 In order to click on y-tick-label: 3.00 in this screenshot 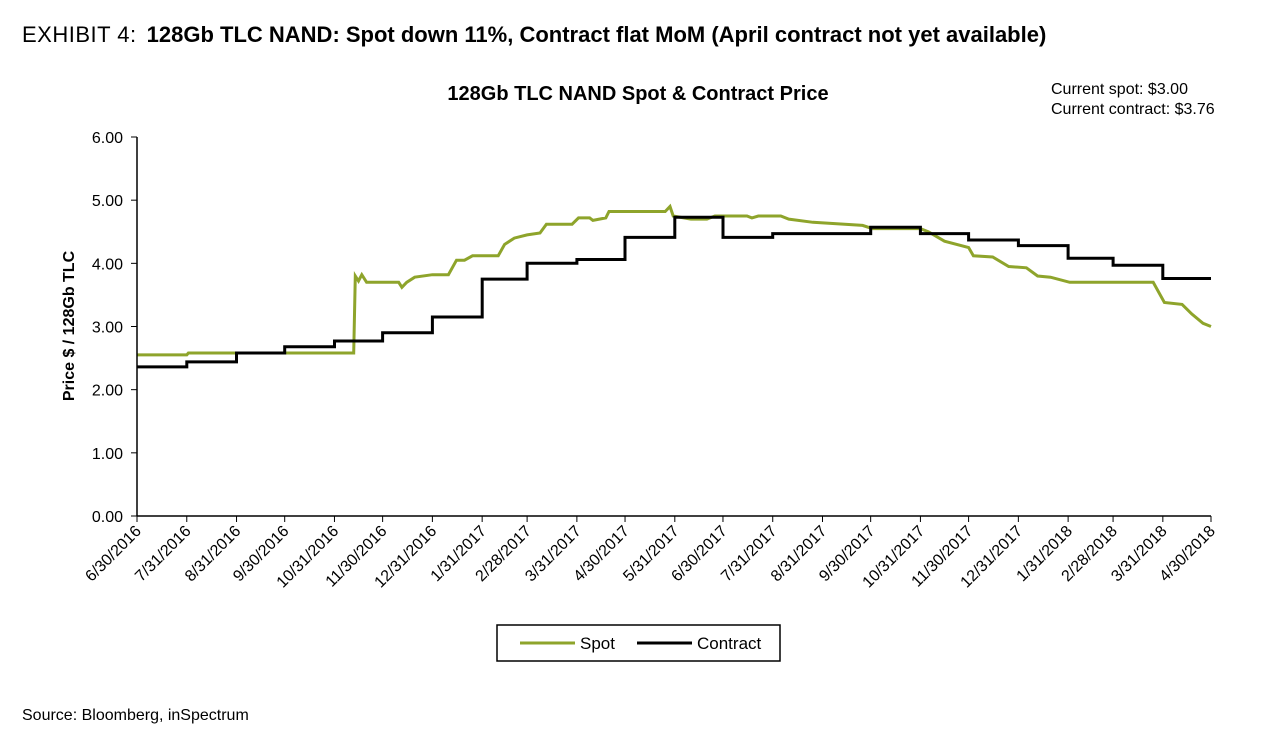, I will do `click(107, 328)`.